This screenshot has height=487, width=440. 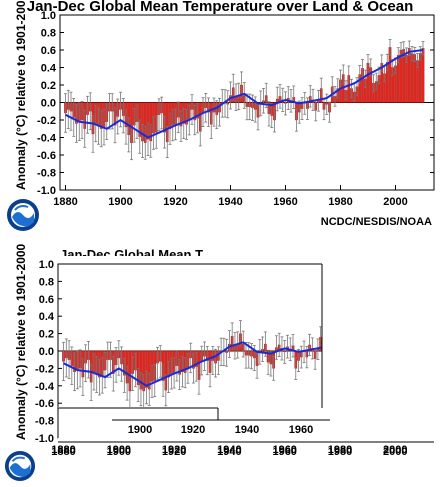 What do you see at coordinates (301, 430) in the screenshot?
I see `inset-x-tick-label: 1960` at bounding box center [301, 430].